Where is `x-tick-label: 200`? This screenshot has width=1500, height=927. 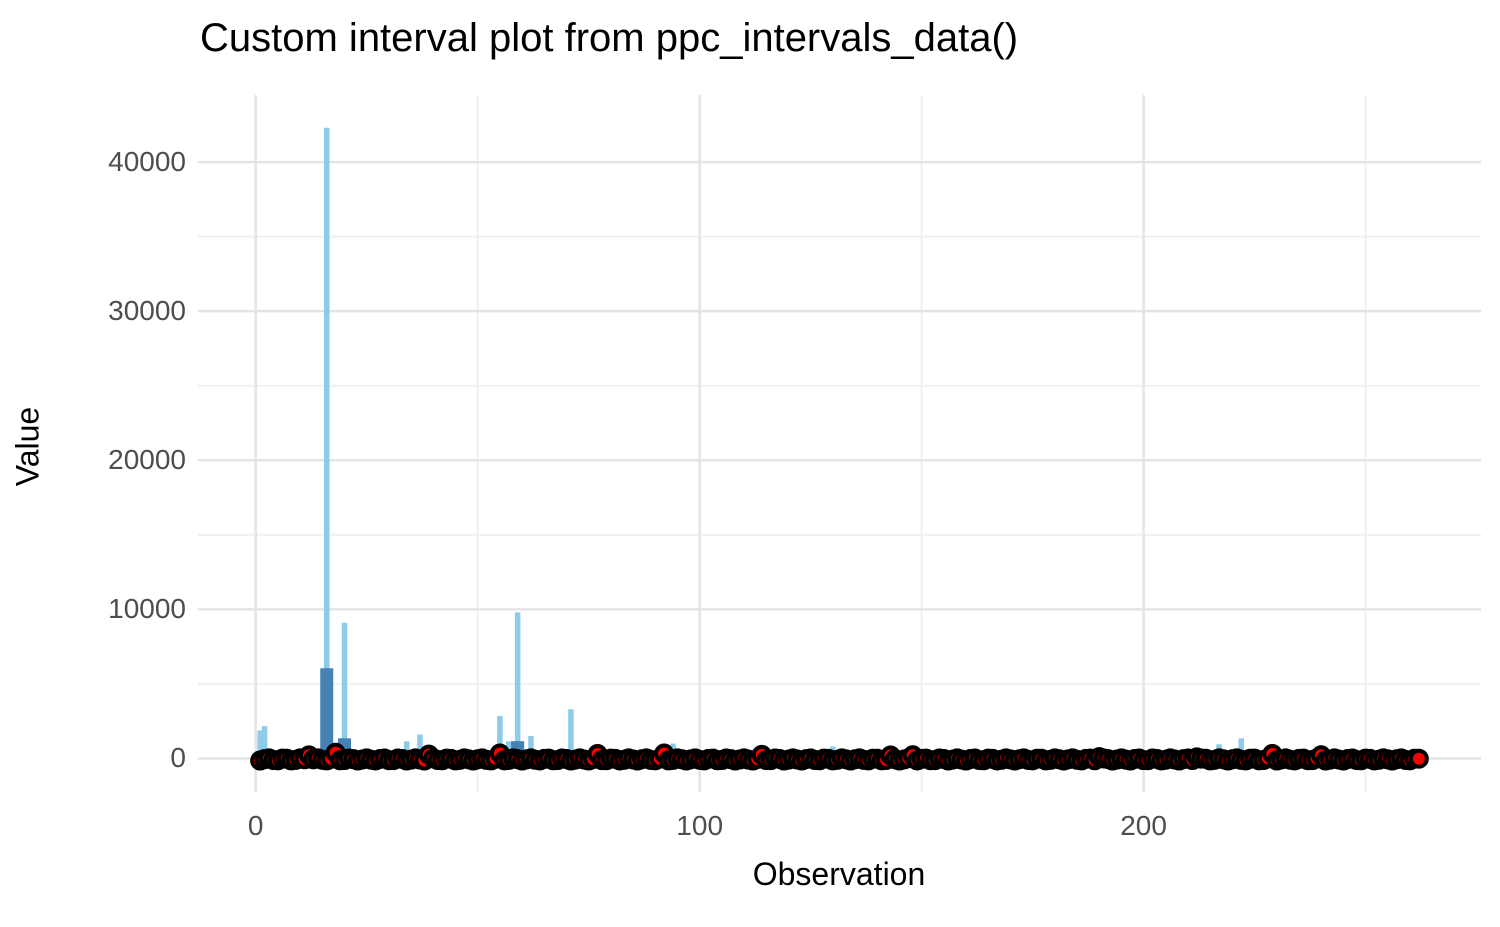
x-tick-label: 200 is located at coordinates (1143, 825).